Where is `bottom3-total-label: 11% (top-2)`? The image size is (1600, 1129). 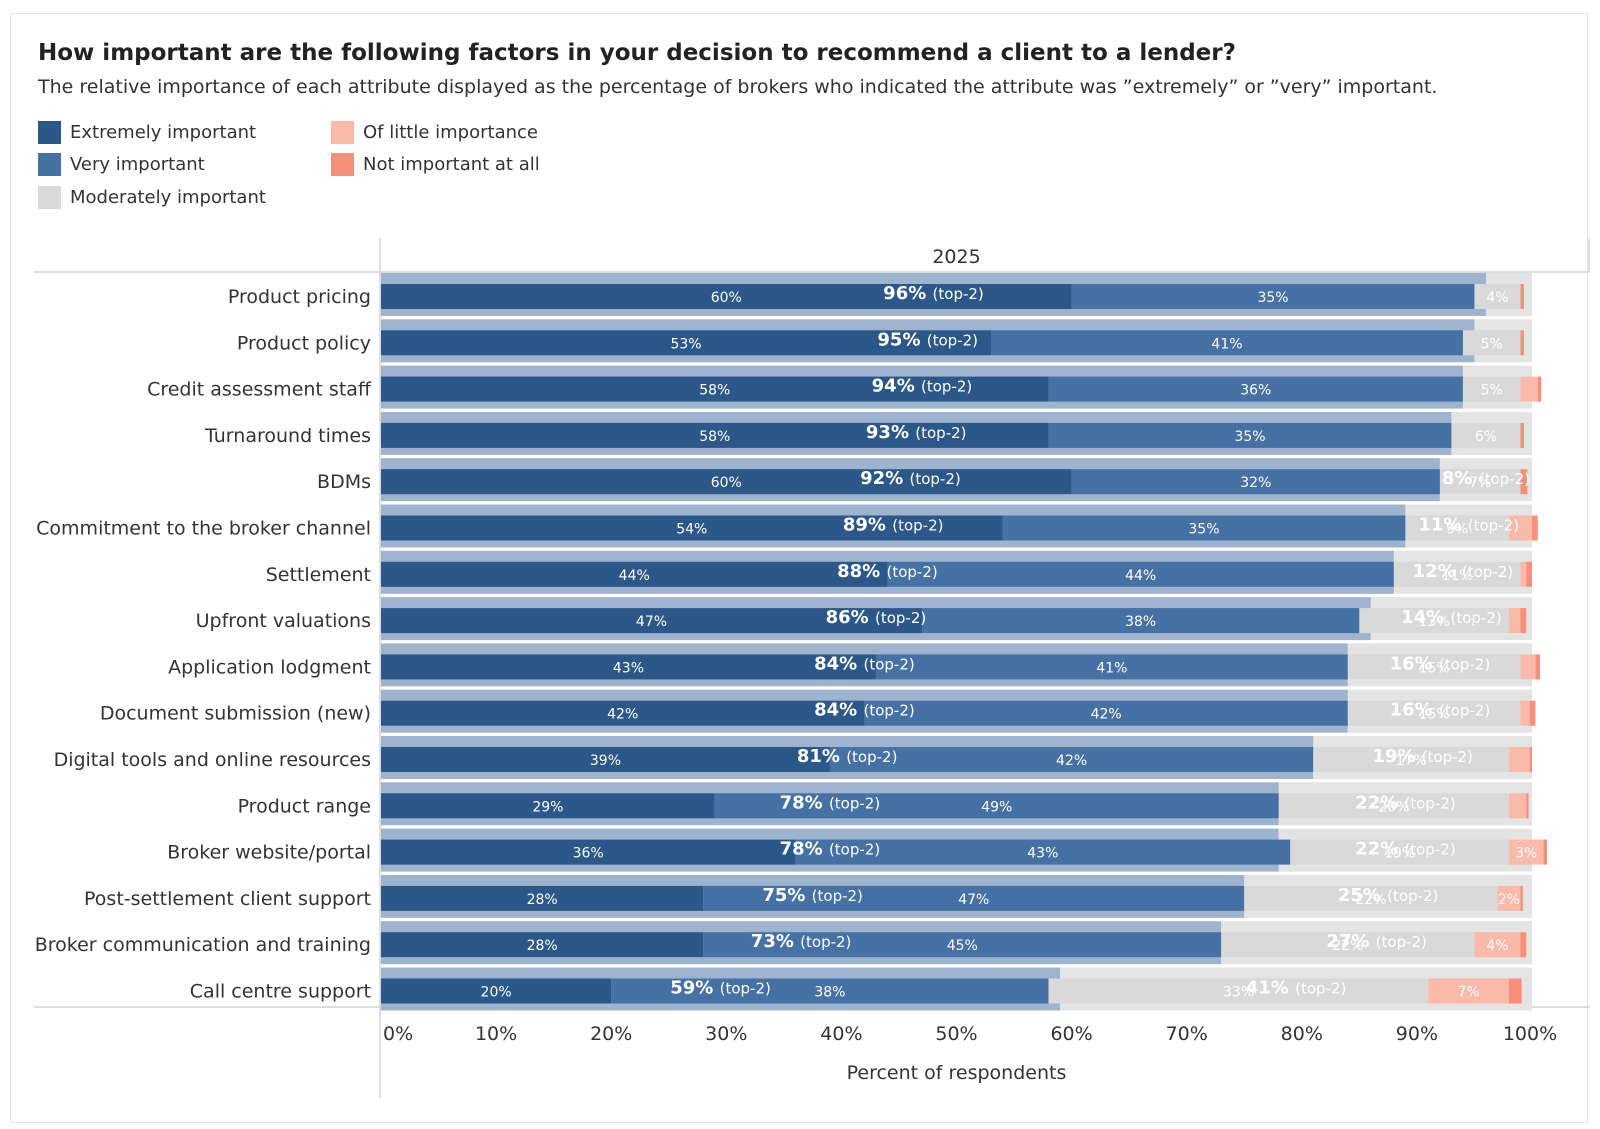
bottom3-total-label: 11% (top-2) is located at coordinates (1468, 525).